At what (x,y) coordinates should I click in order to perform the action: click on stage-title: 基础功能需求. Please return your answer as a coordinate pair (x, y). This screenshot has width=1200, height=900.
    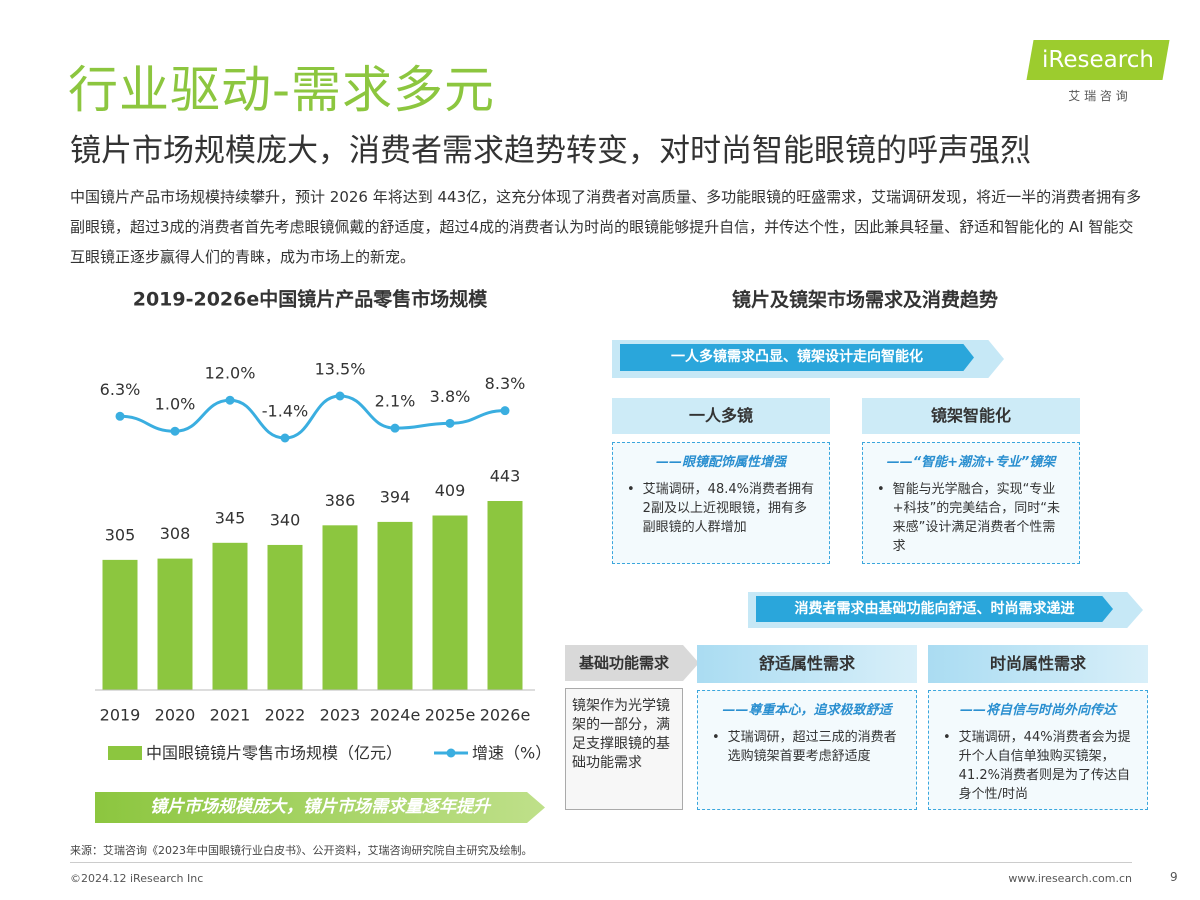
    Looking at the image, I should click on (624, 663).